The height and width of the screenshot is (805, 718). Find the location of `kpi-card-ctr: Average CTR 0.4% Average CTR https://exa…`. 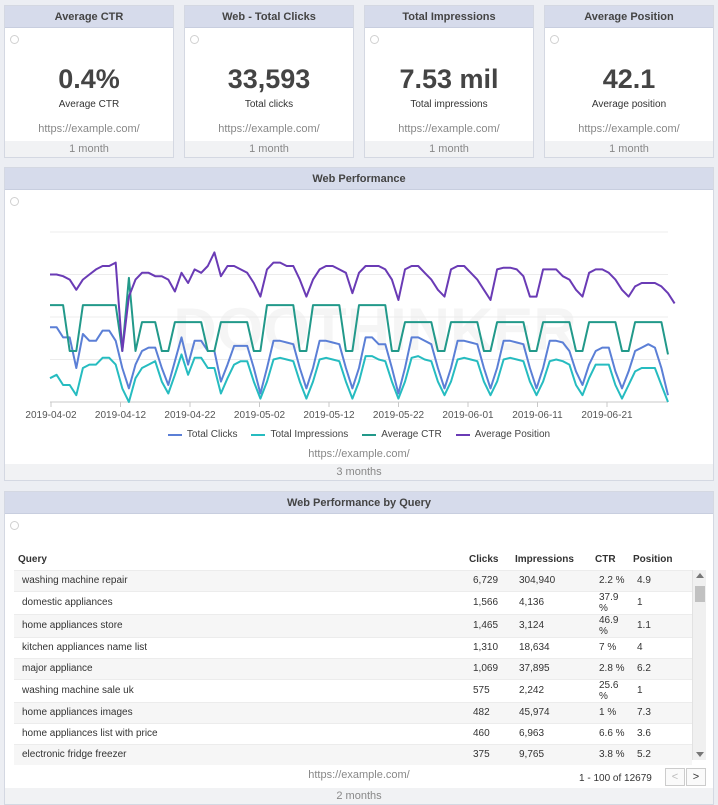

kpi-card-ctr: Average CTR 0.4% Average CTR https://exa… is located at coordinates (89, 81).